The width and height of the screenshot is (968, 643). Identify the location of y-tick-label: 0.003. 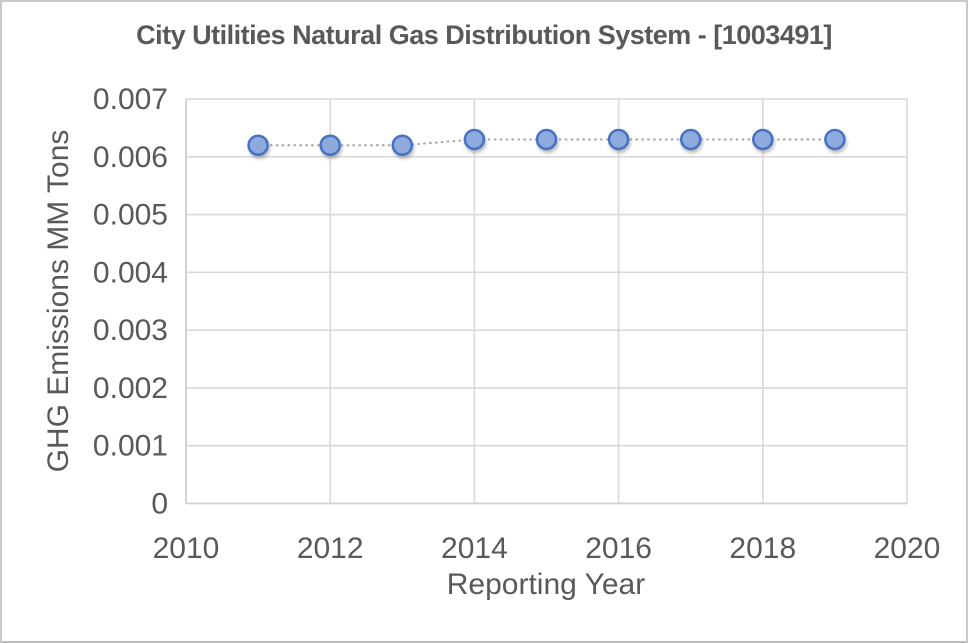
(130, 330).